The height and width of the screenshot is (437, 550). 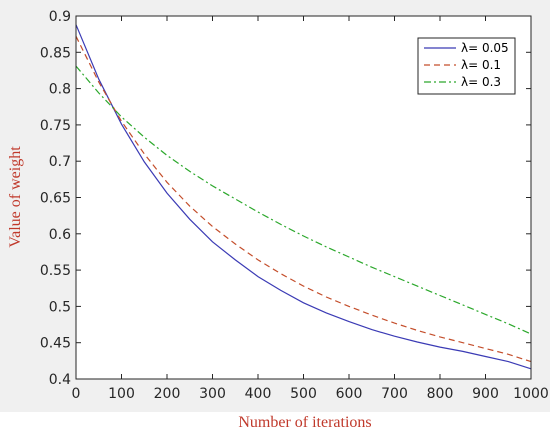 What do you see at coordinates (481, 65) in the screenshot?
I see `legend-label-2: λ= 0.1` at bounding box center [481, 65].